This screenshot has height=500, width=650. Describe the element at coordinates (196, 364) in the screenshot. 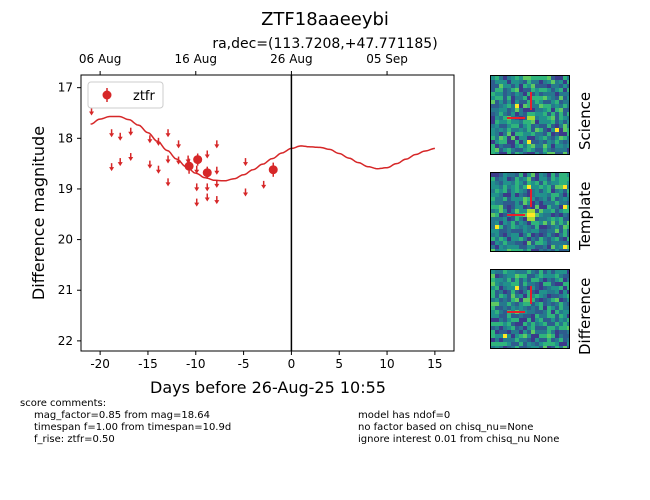

I see `x-tick-label: -10` at that location.